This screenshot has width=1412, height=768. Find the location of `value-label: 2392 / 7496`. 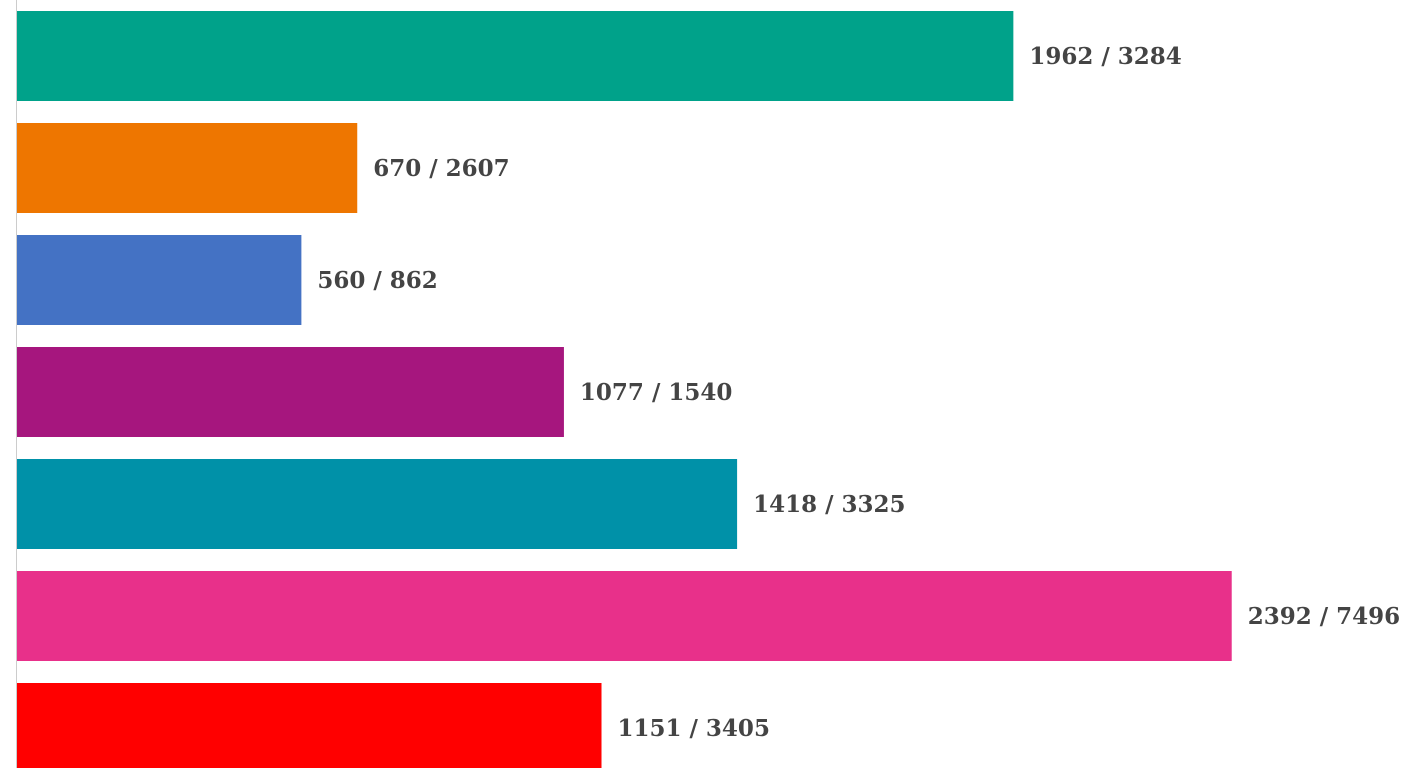

value-label: 2392 / 7496 is located at coordinates (1324, 616).